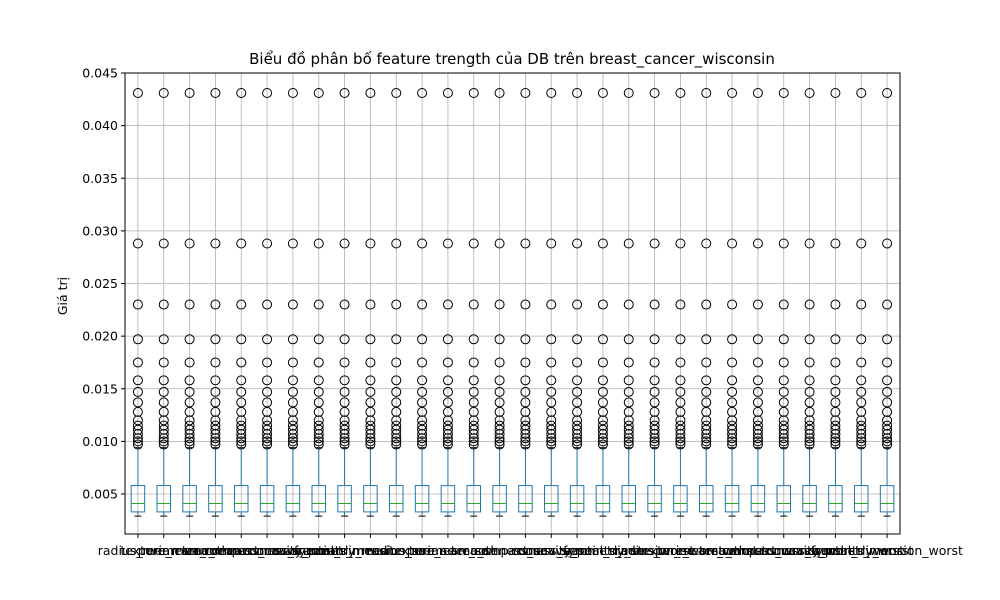  What do you see at coordinates (100, 230) in the screenshot?
I see `y-tick-label: 0.030` at bounding box center [100, 230].